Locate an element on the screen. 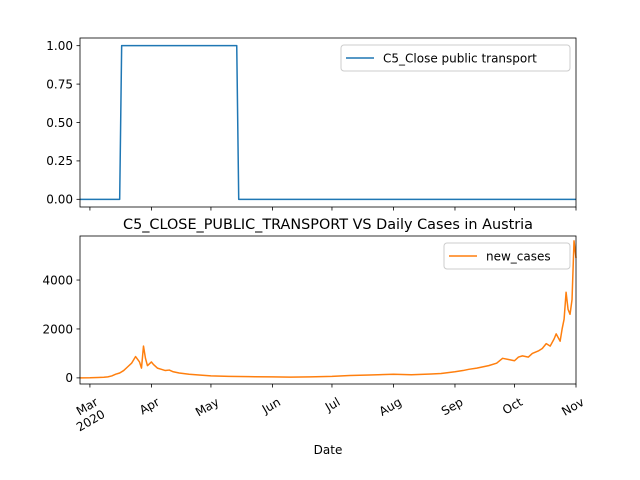 The height and width of the screenshot is (480, 640). top-legend-label: C5_Close public transport is located at coordinates (460, 59).